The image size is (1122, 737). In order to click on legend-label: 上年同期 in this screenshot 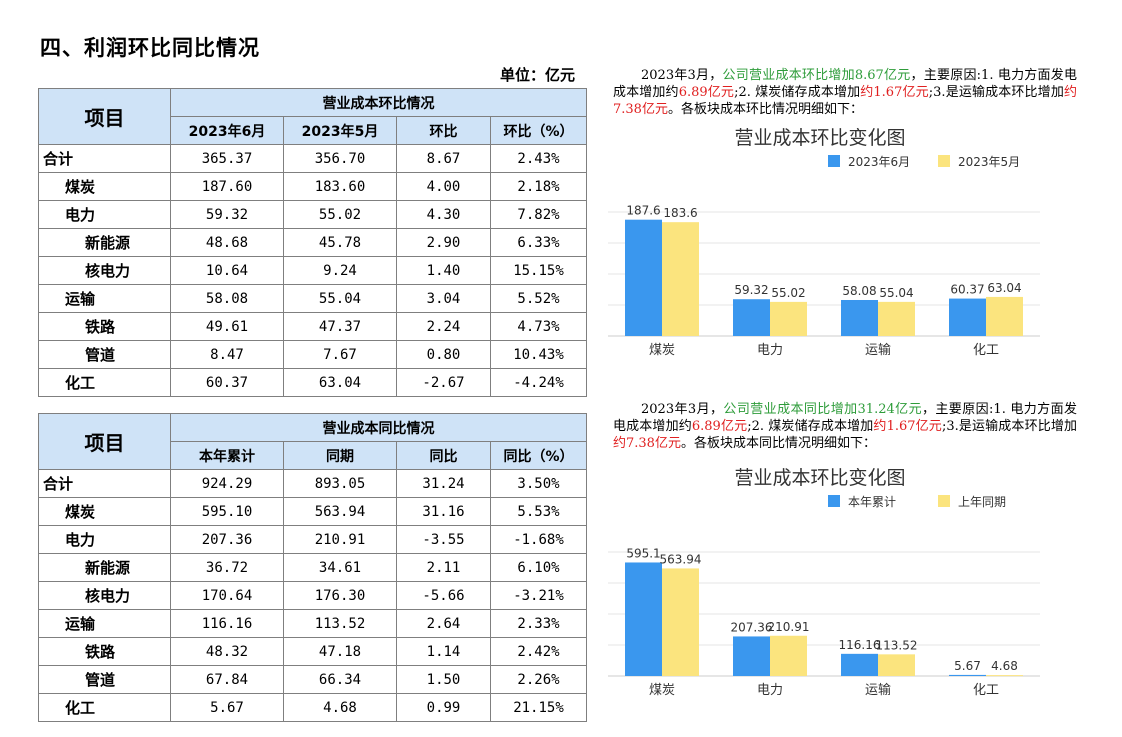, I will do `click(982, 502)`.